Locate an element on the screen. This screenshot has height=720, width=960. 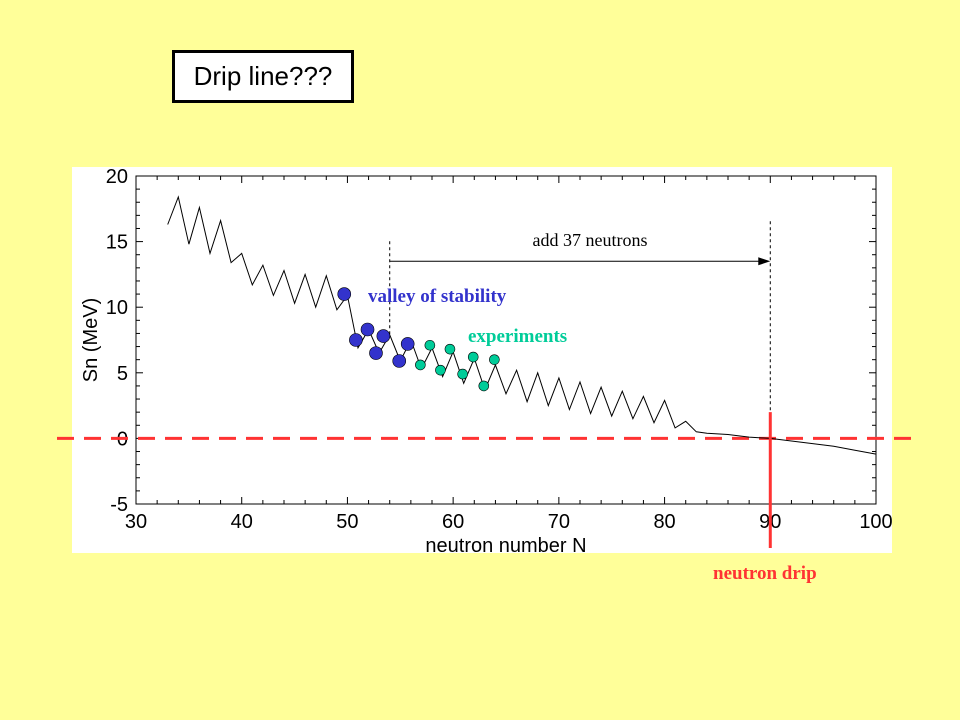
valley-points is located at coordinates (376, 327).